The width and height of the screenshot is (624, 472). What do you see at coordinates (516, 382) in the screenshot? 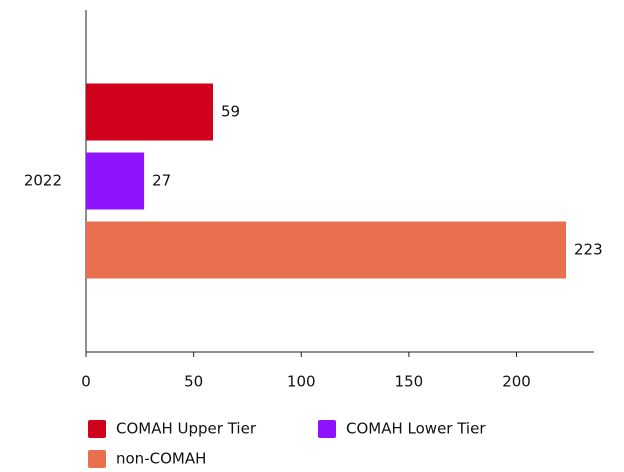
I see `x-tick-label: 200` at bounding box center [516, 382].